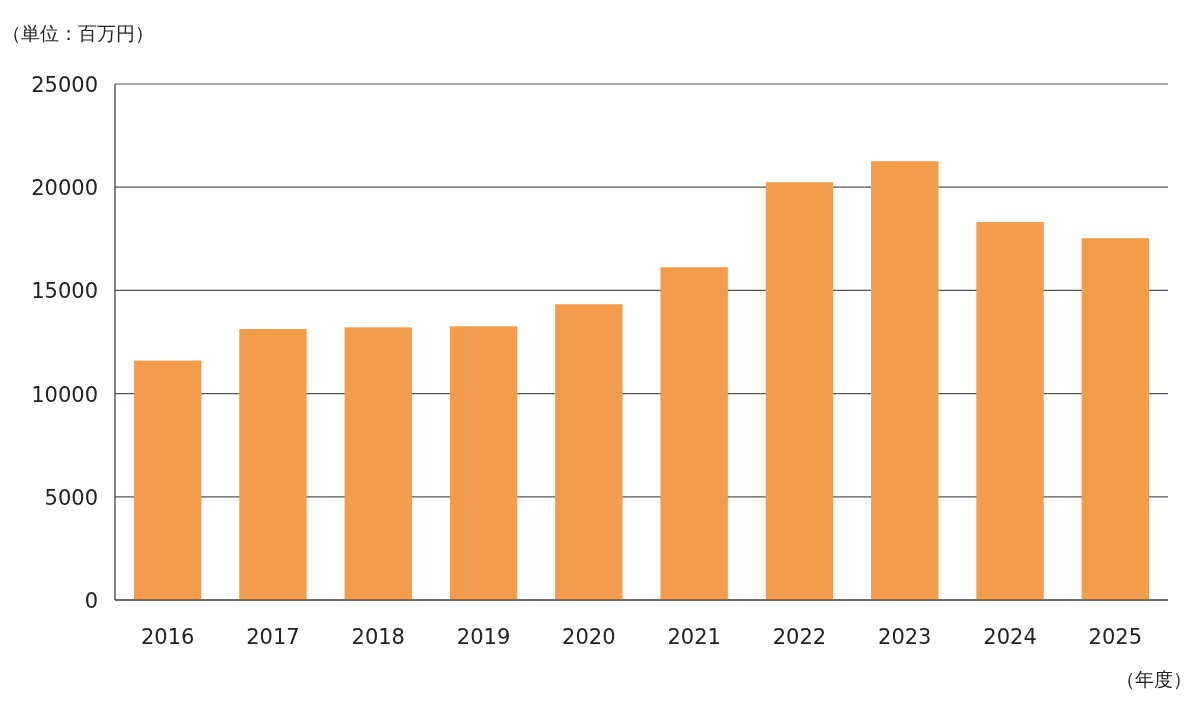  I want to click on x-tick-label: 2022, so click(799, 637).